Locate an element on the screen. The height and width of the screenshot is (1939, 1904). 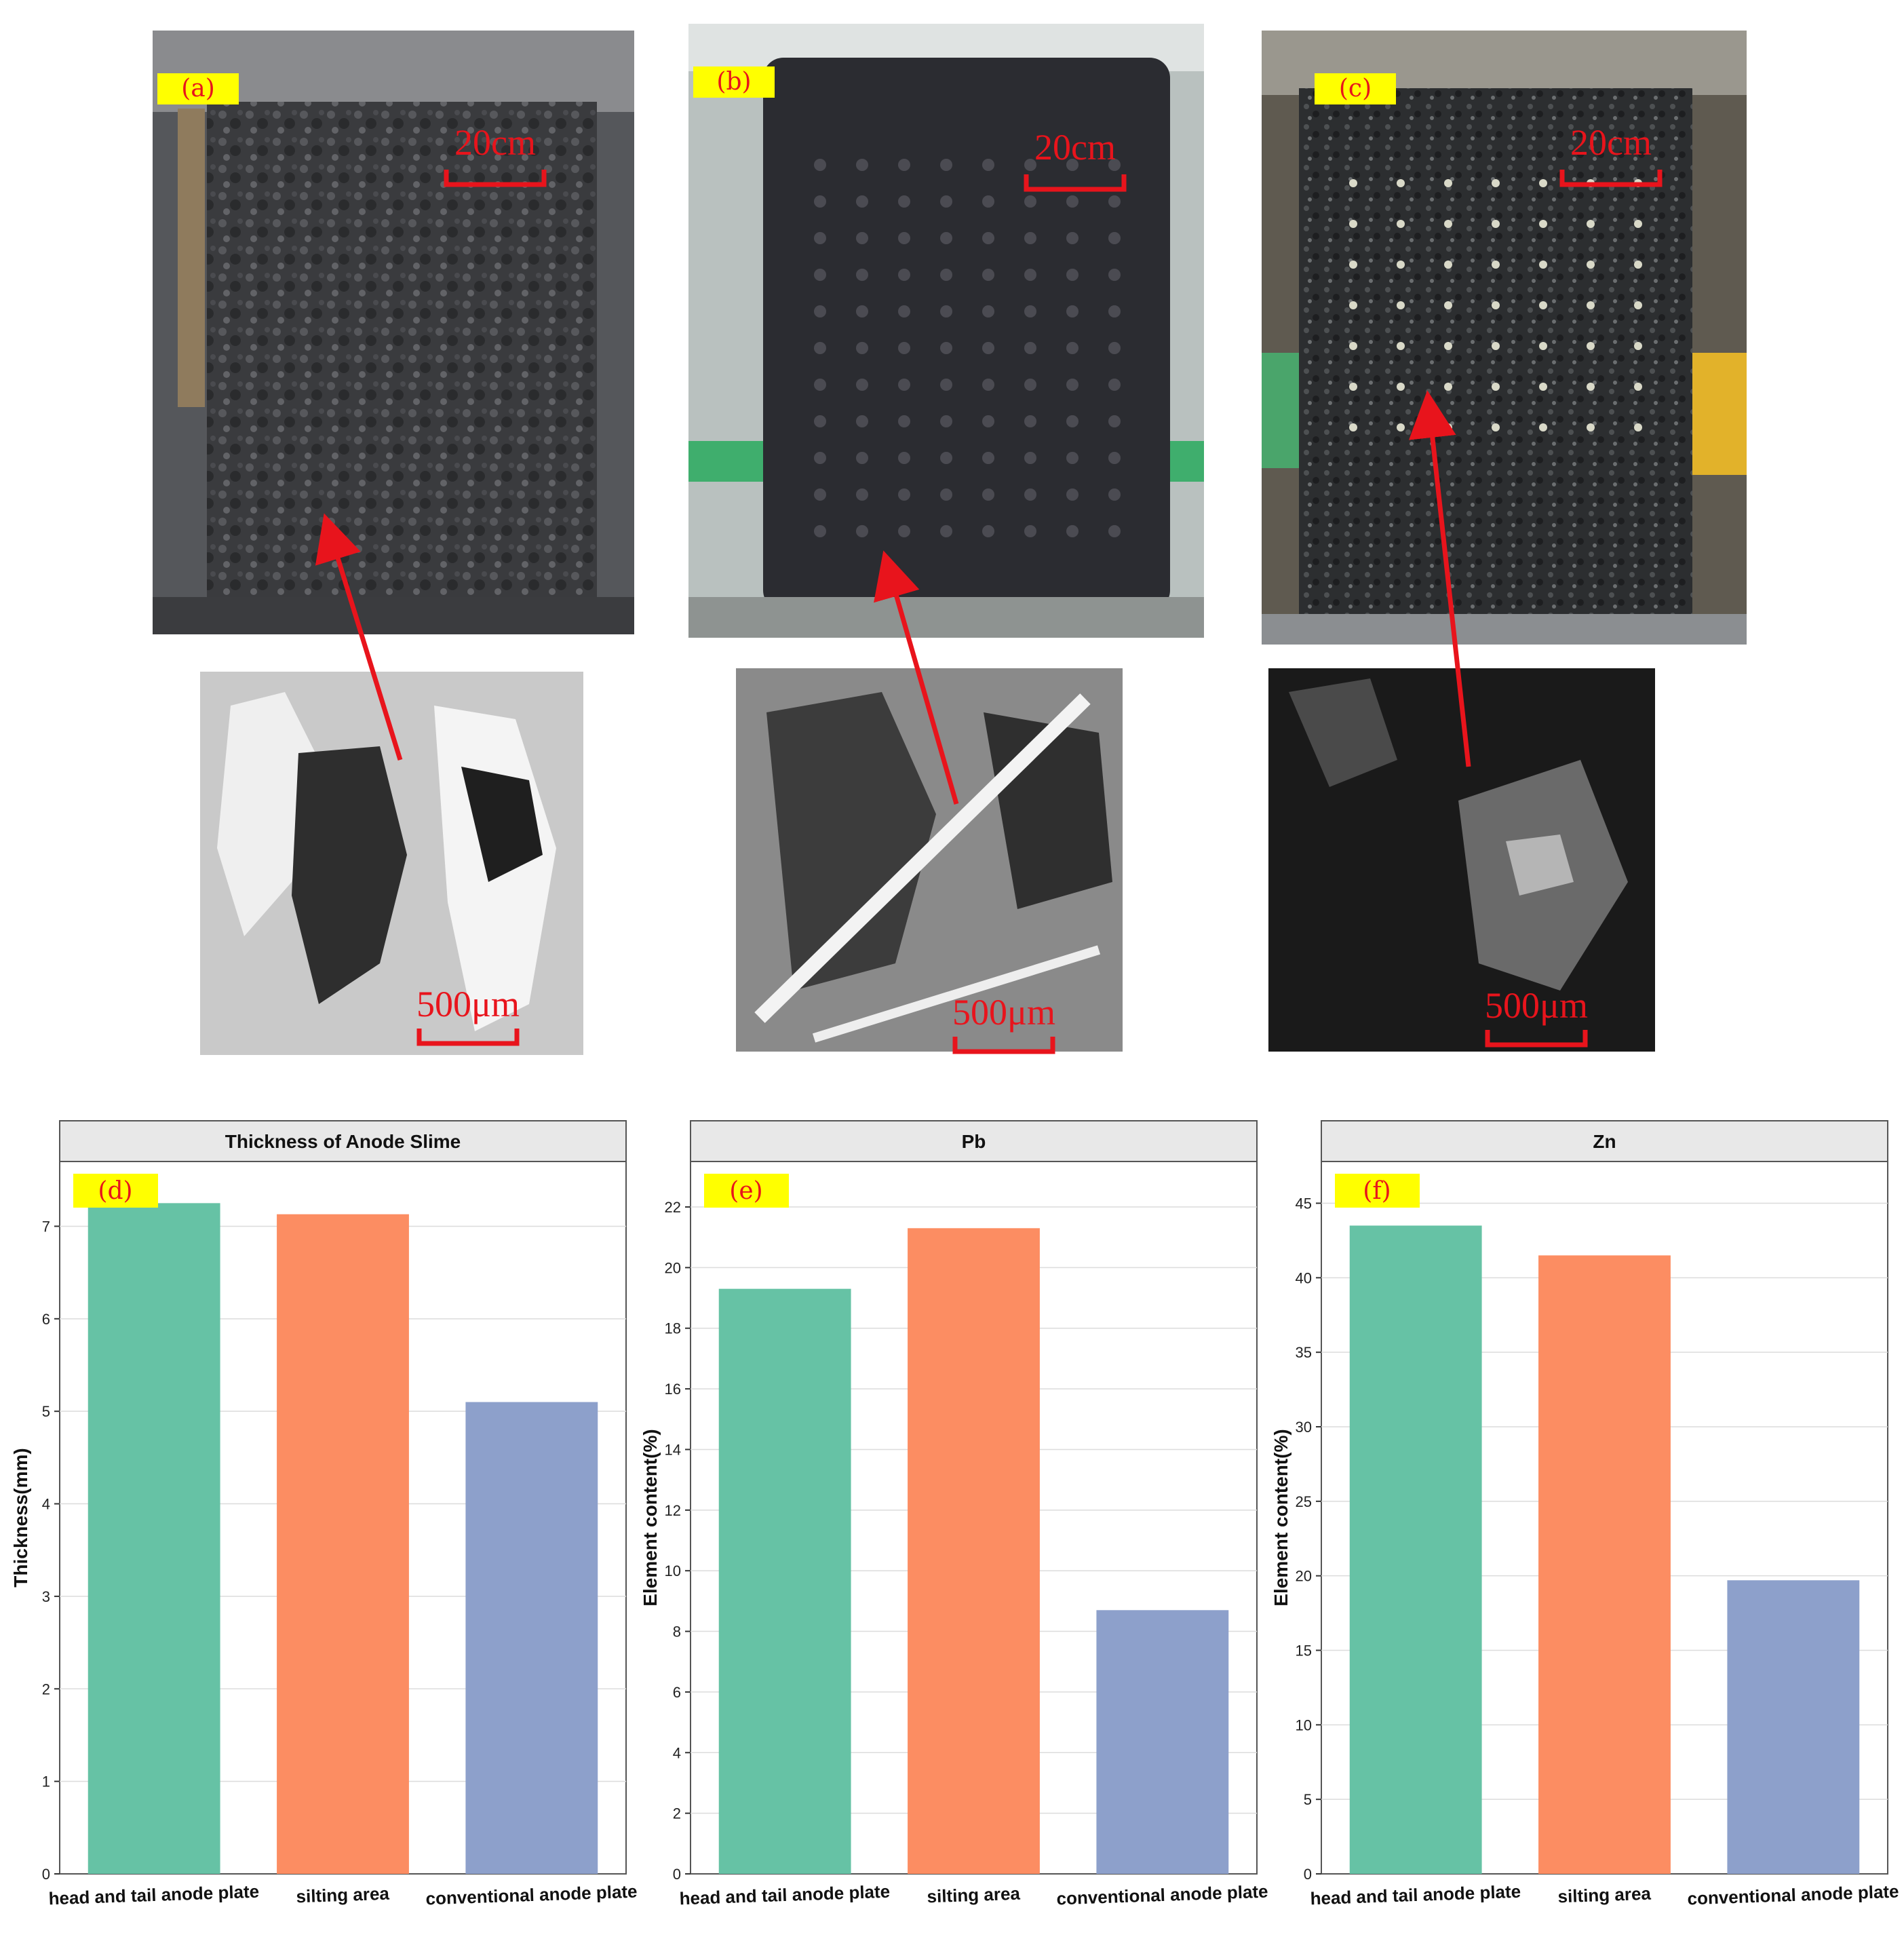
y-tick-label: 1 is located at coordinates (46, 1782).